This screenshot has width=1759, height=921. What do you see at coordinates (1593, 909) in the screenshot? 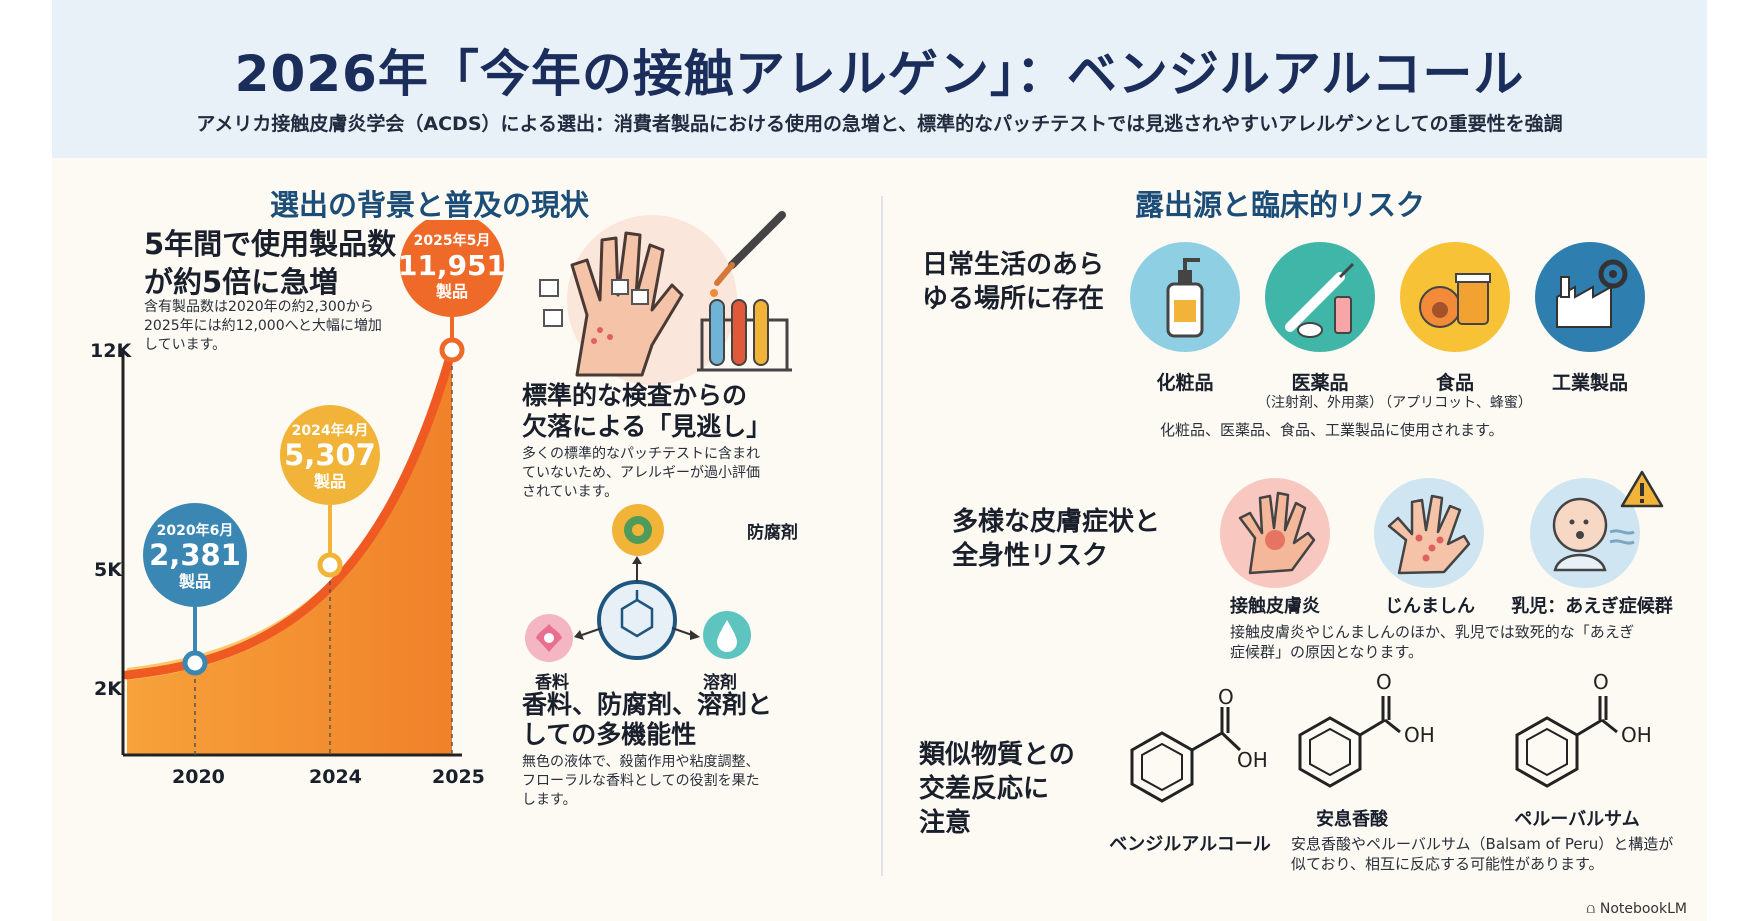
I see `logo-icon: ⩍` at bounding box center [1593, 909].